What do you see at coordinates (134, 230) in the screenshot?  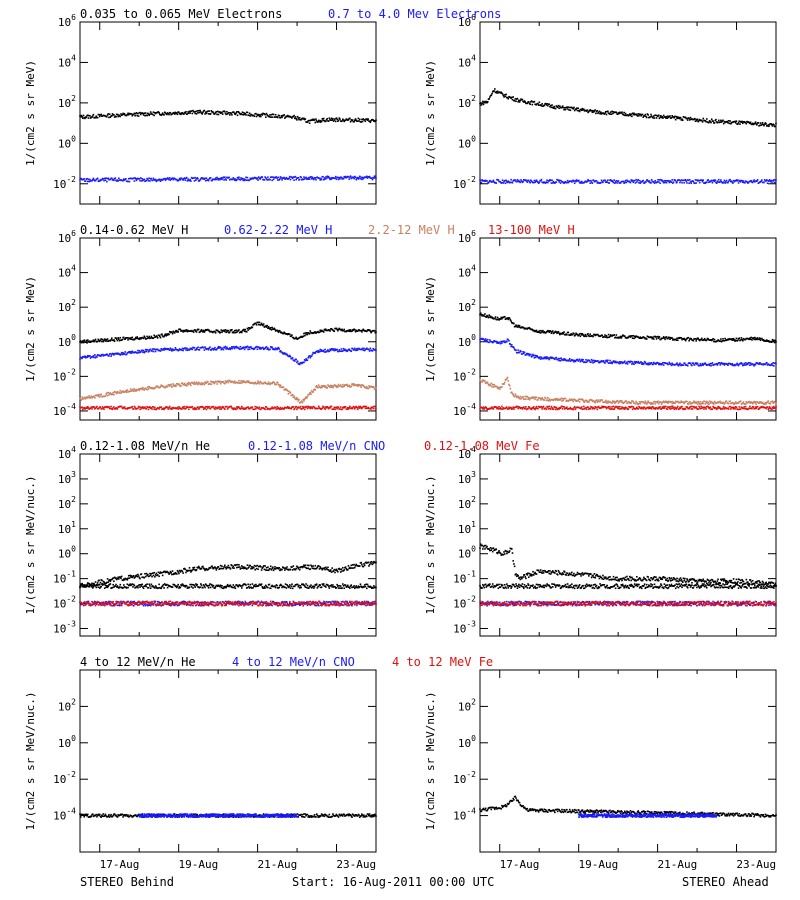 I see `row-title-segment: 0.14-0.62 MeV H` at bounding box center [134, 230].